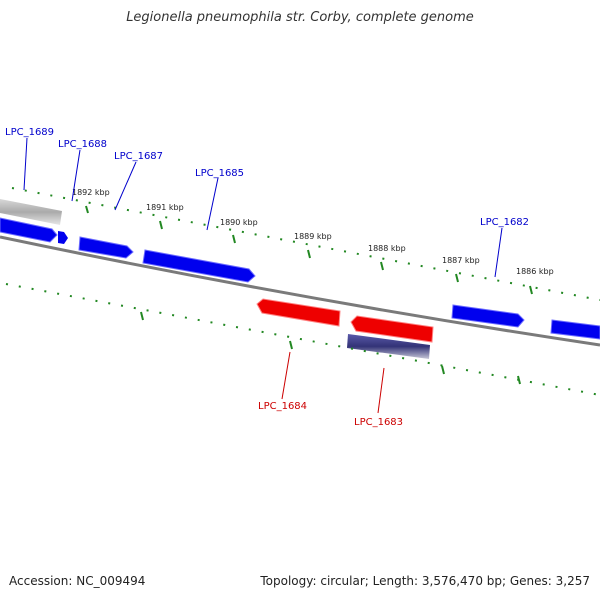  What do you see at coordinates (165, 207) in the screenshot?
I see `scale-tick-label: 1891 kbp` at bounding box center [165, 207].